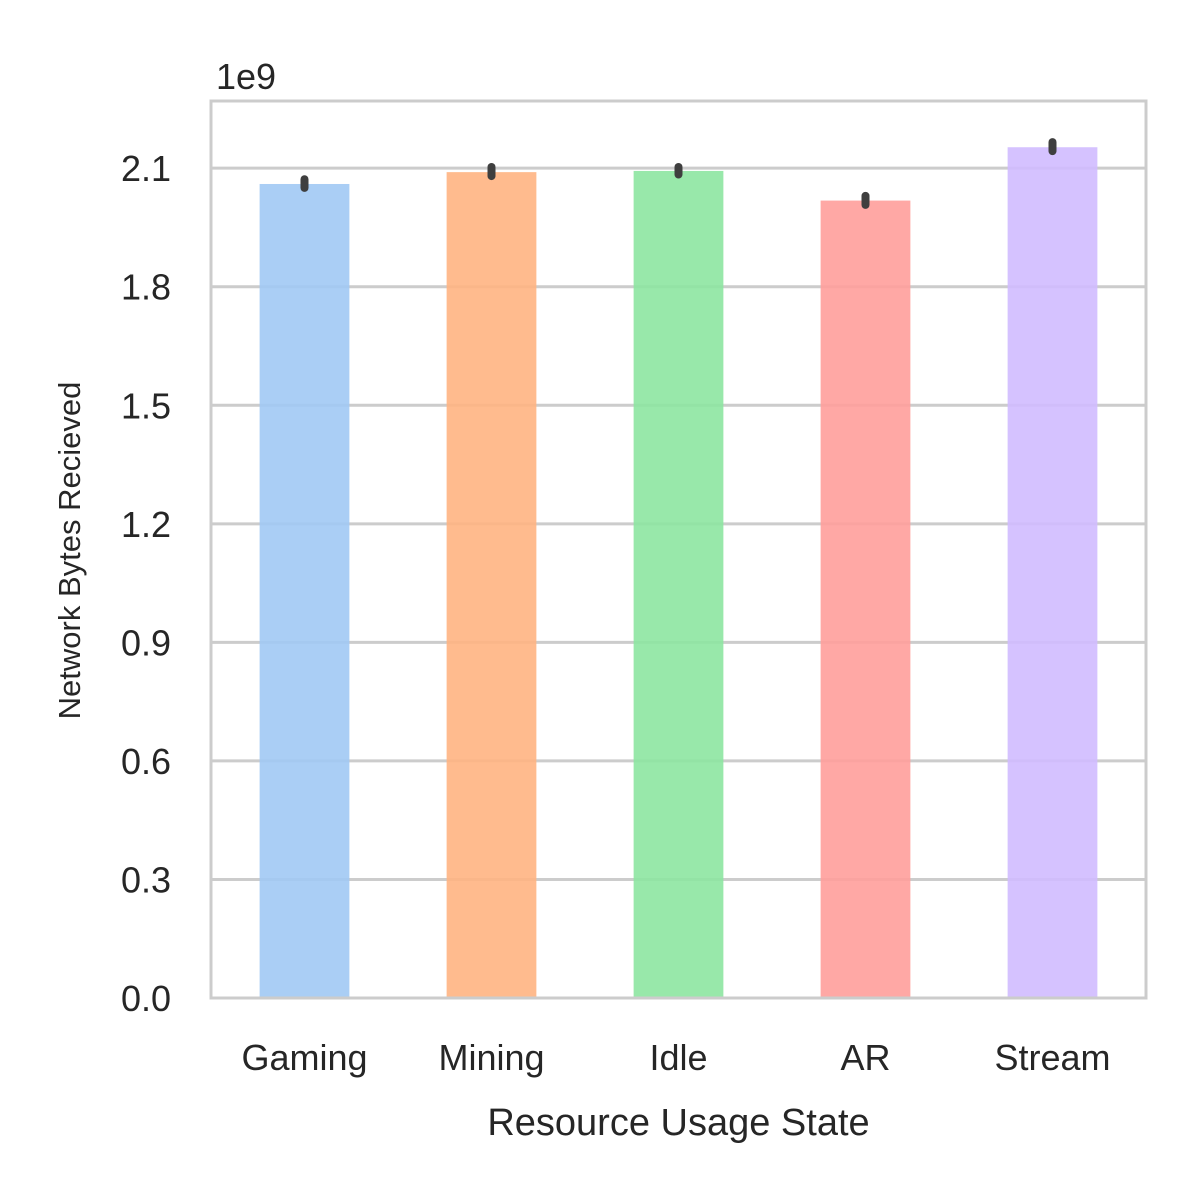 This screenshot has height=1200, width=1200. Describe the element at coordinates (1052, 572) in the screenshot. I see `bar-stream` at that location.